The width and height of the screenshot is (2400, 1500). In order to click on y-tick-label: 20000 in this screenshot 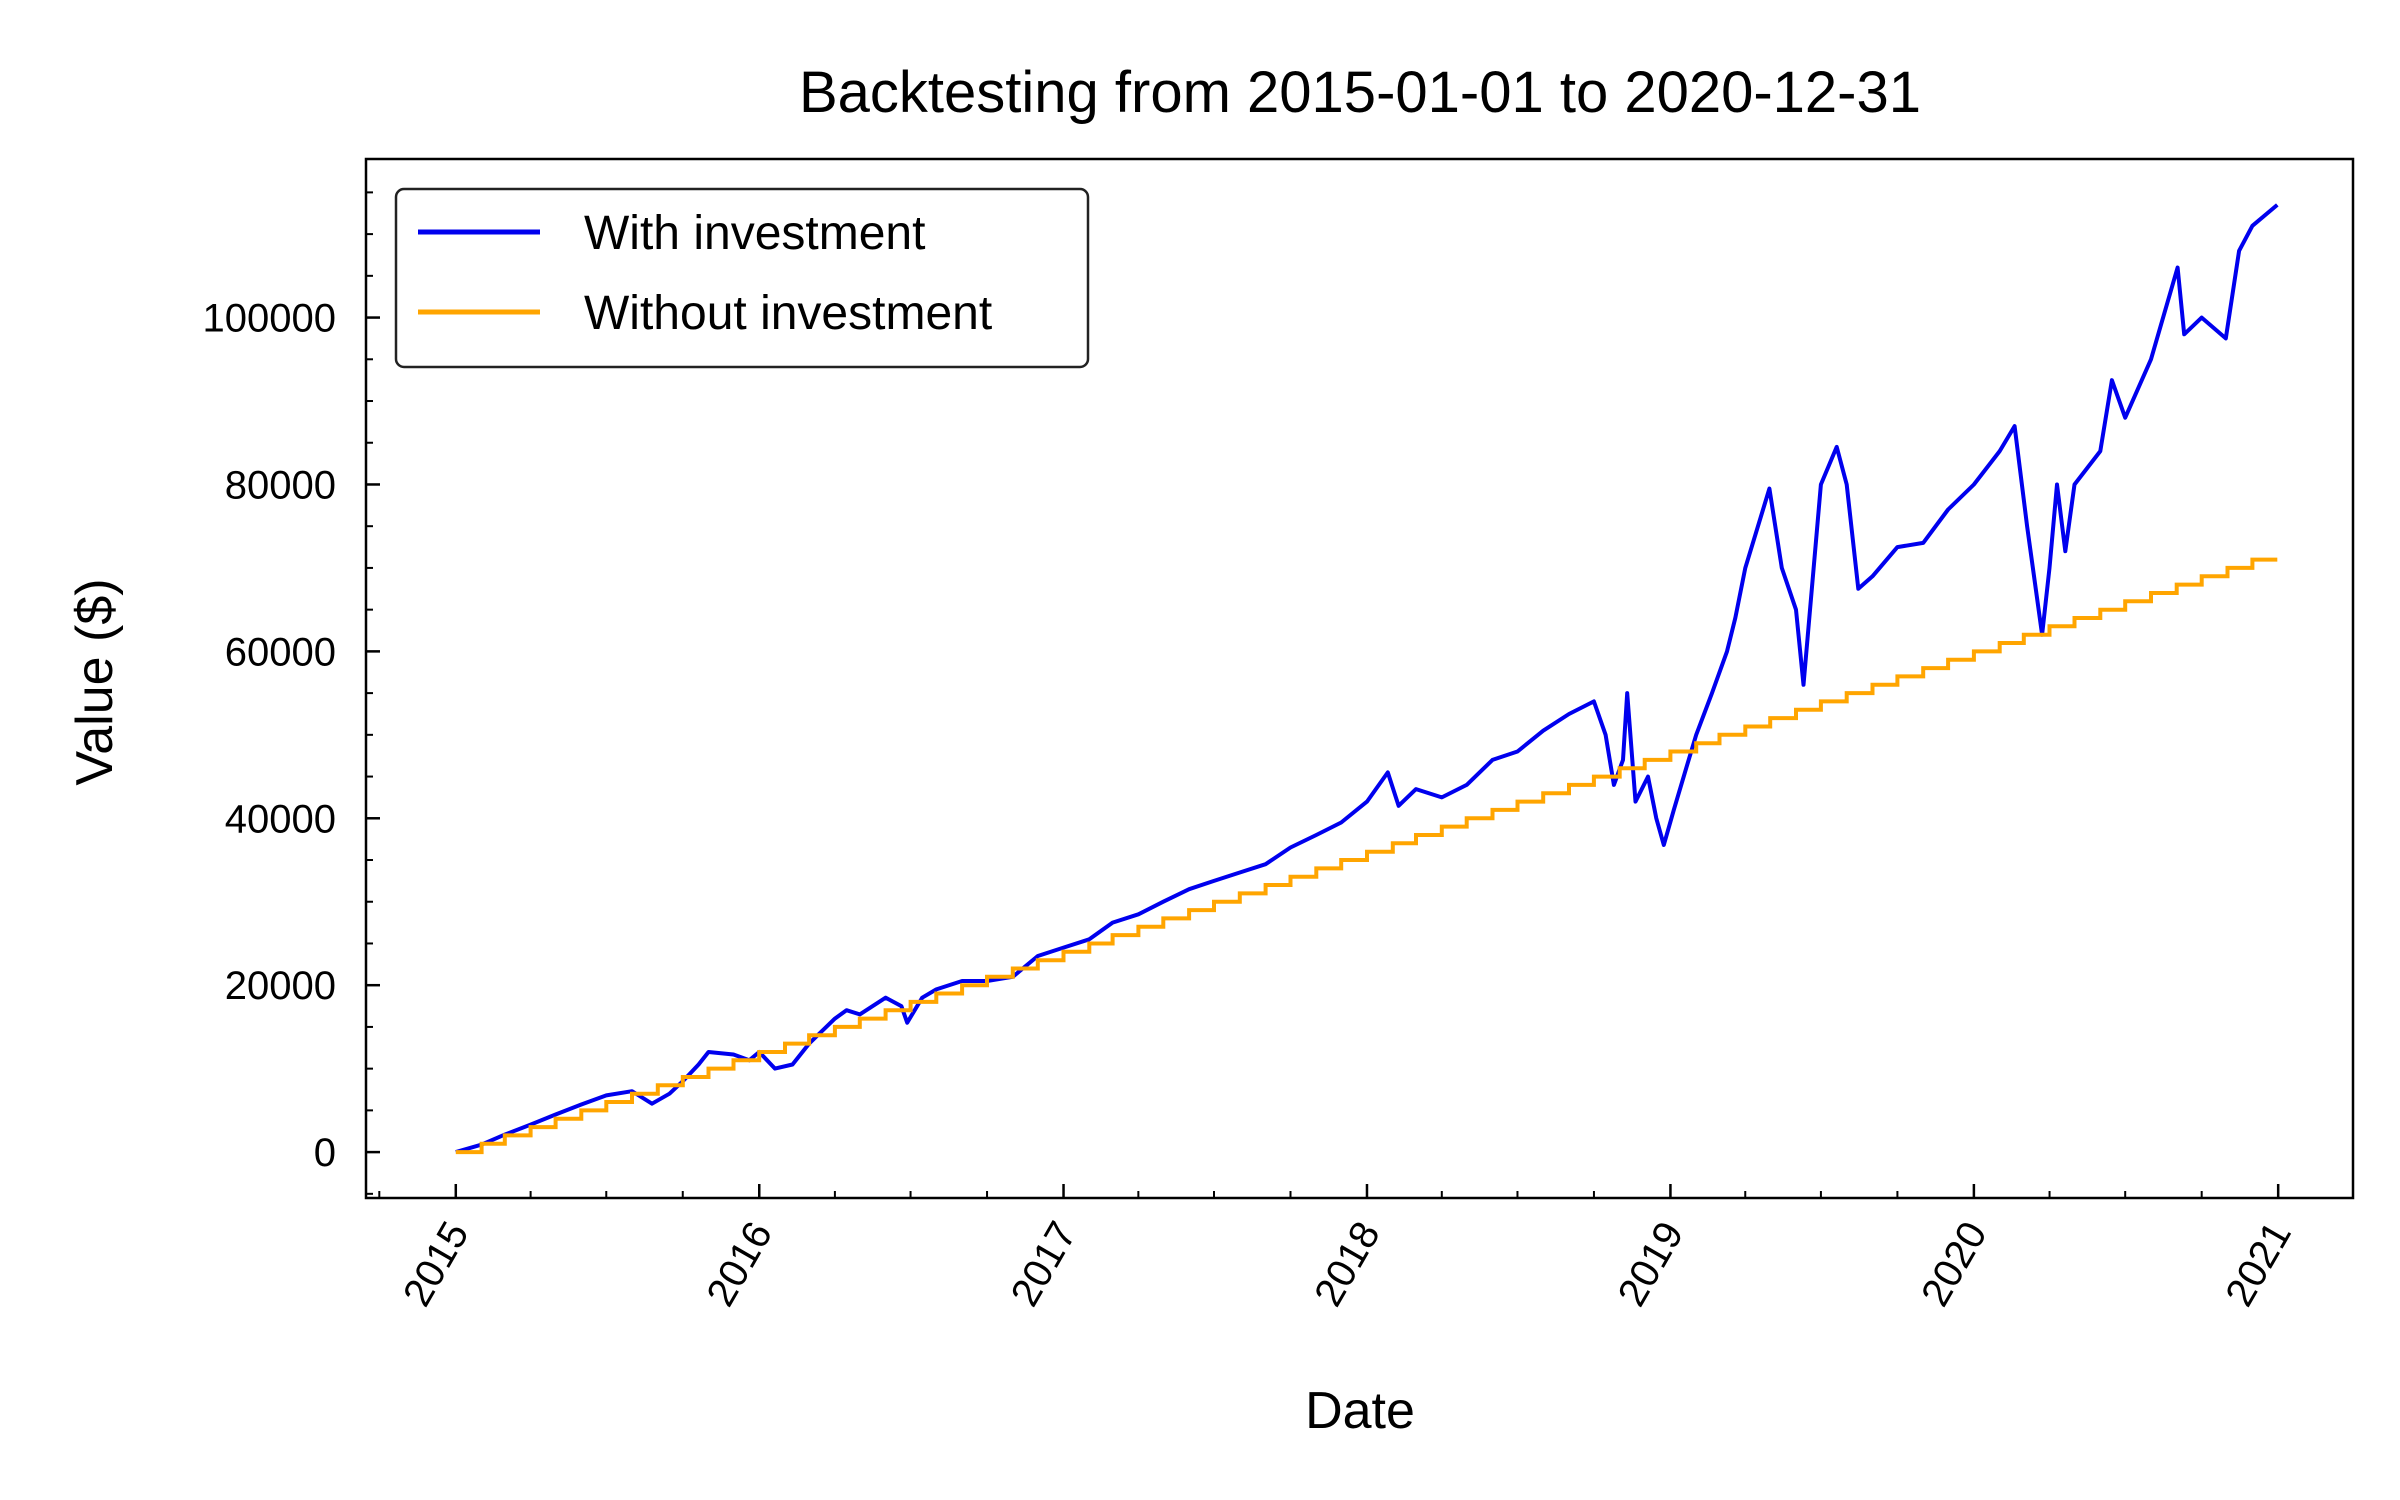, I will do `click(280, 986)`.